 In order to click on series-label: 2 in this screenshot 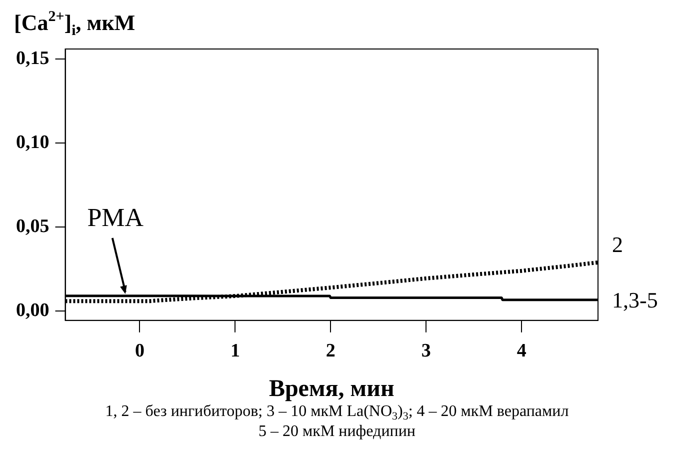, I will do `click(617, 245)`.